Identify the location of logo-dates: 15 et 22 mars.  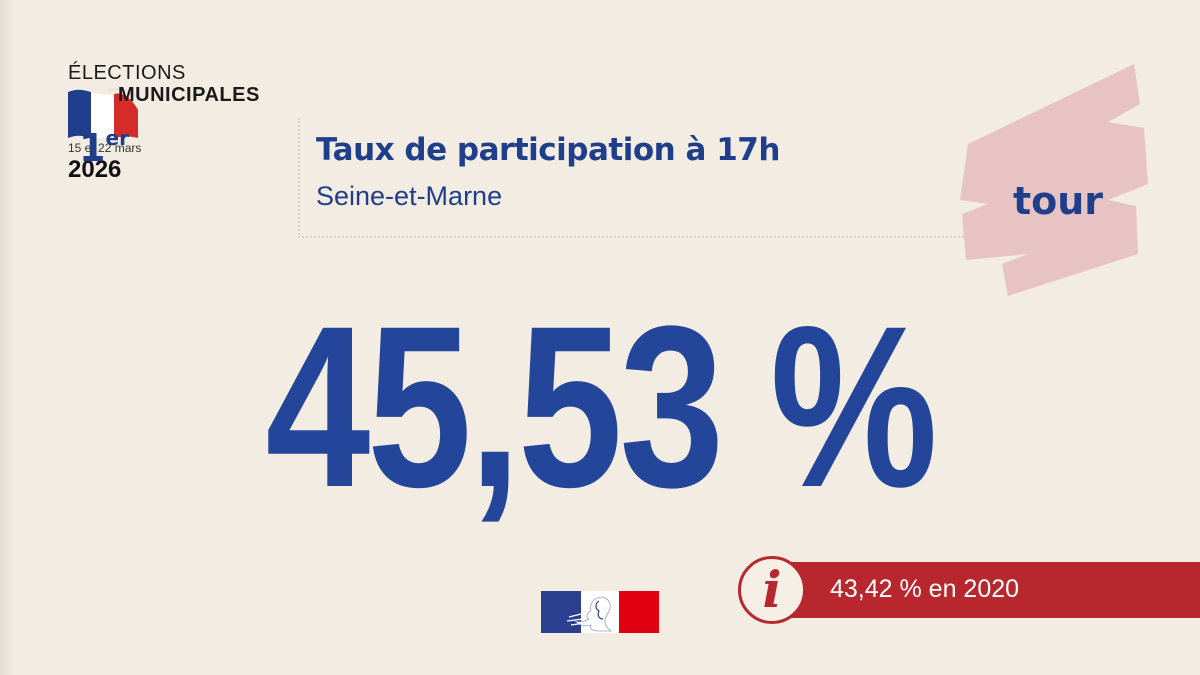
(105, 148).